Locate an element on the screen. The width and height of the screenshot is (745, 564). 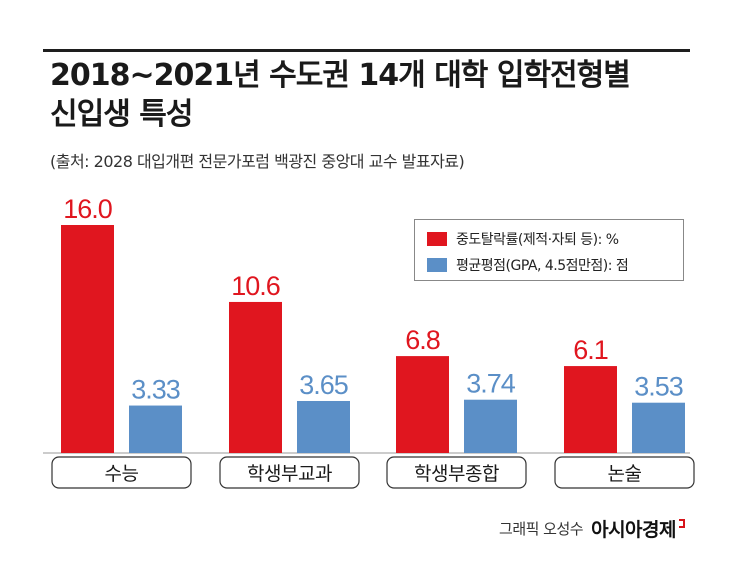
legend: 중도탈락률(제적·자퇴 등): % 평균평점(GPA, 4.5점만점): 점 is located at coordinates (549, 250).